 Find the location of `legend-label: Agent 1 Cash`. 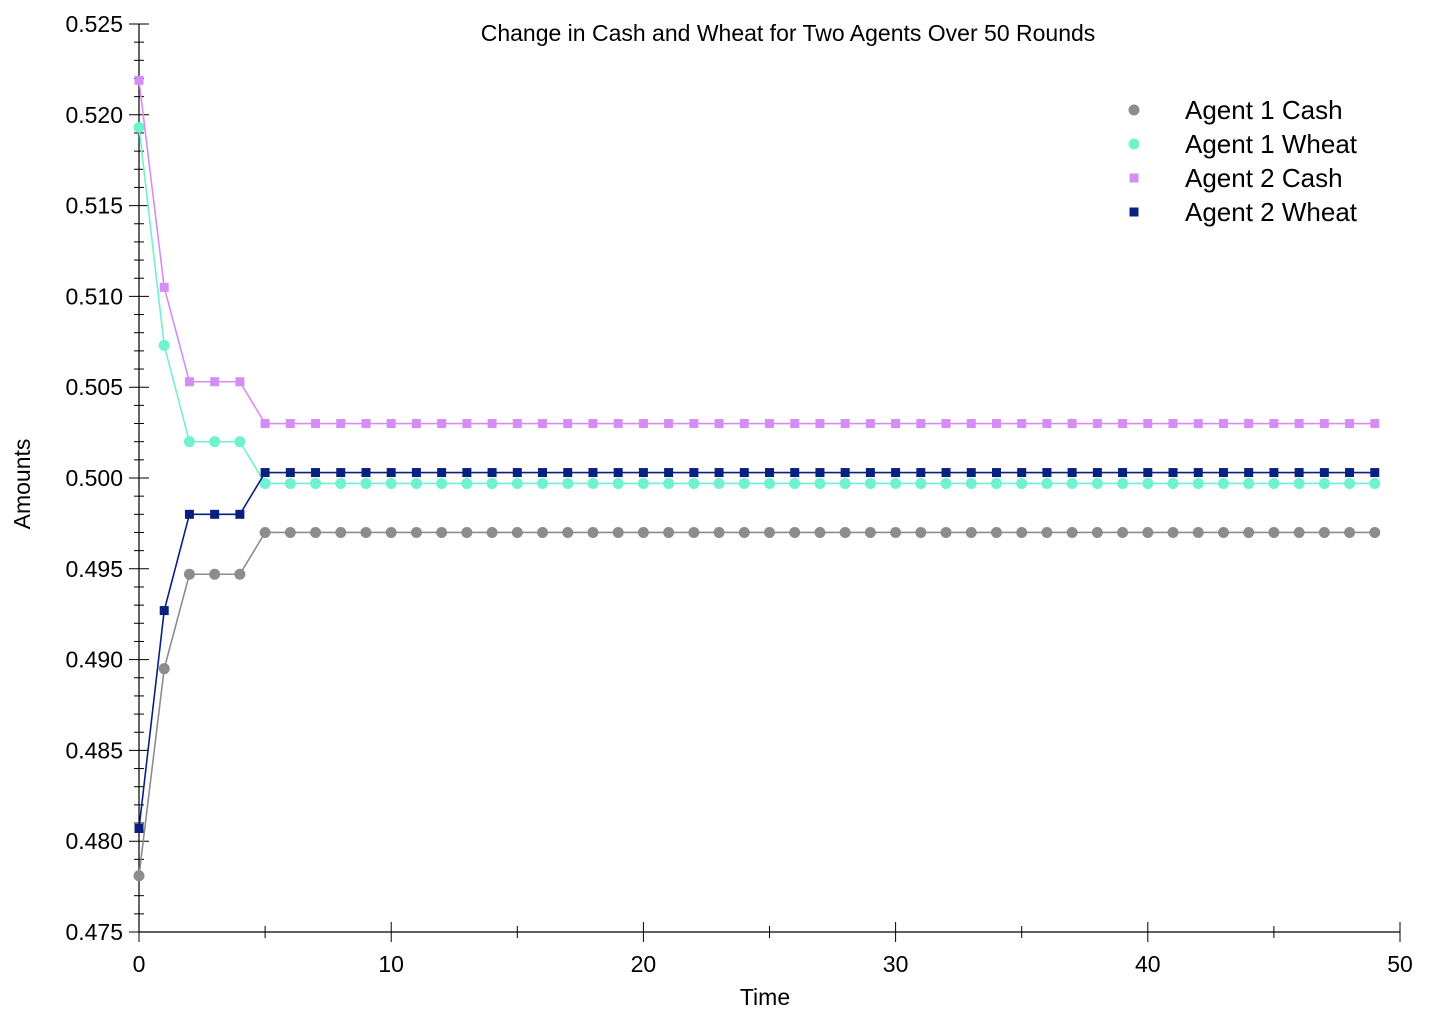

legend-label: Agent 1 Cash is located at coordinates (1264, 110).